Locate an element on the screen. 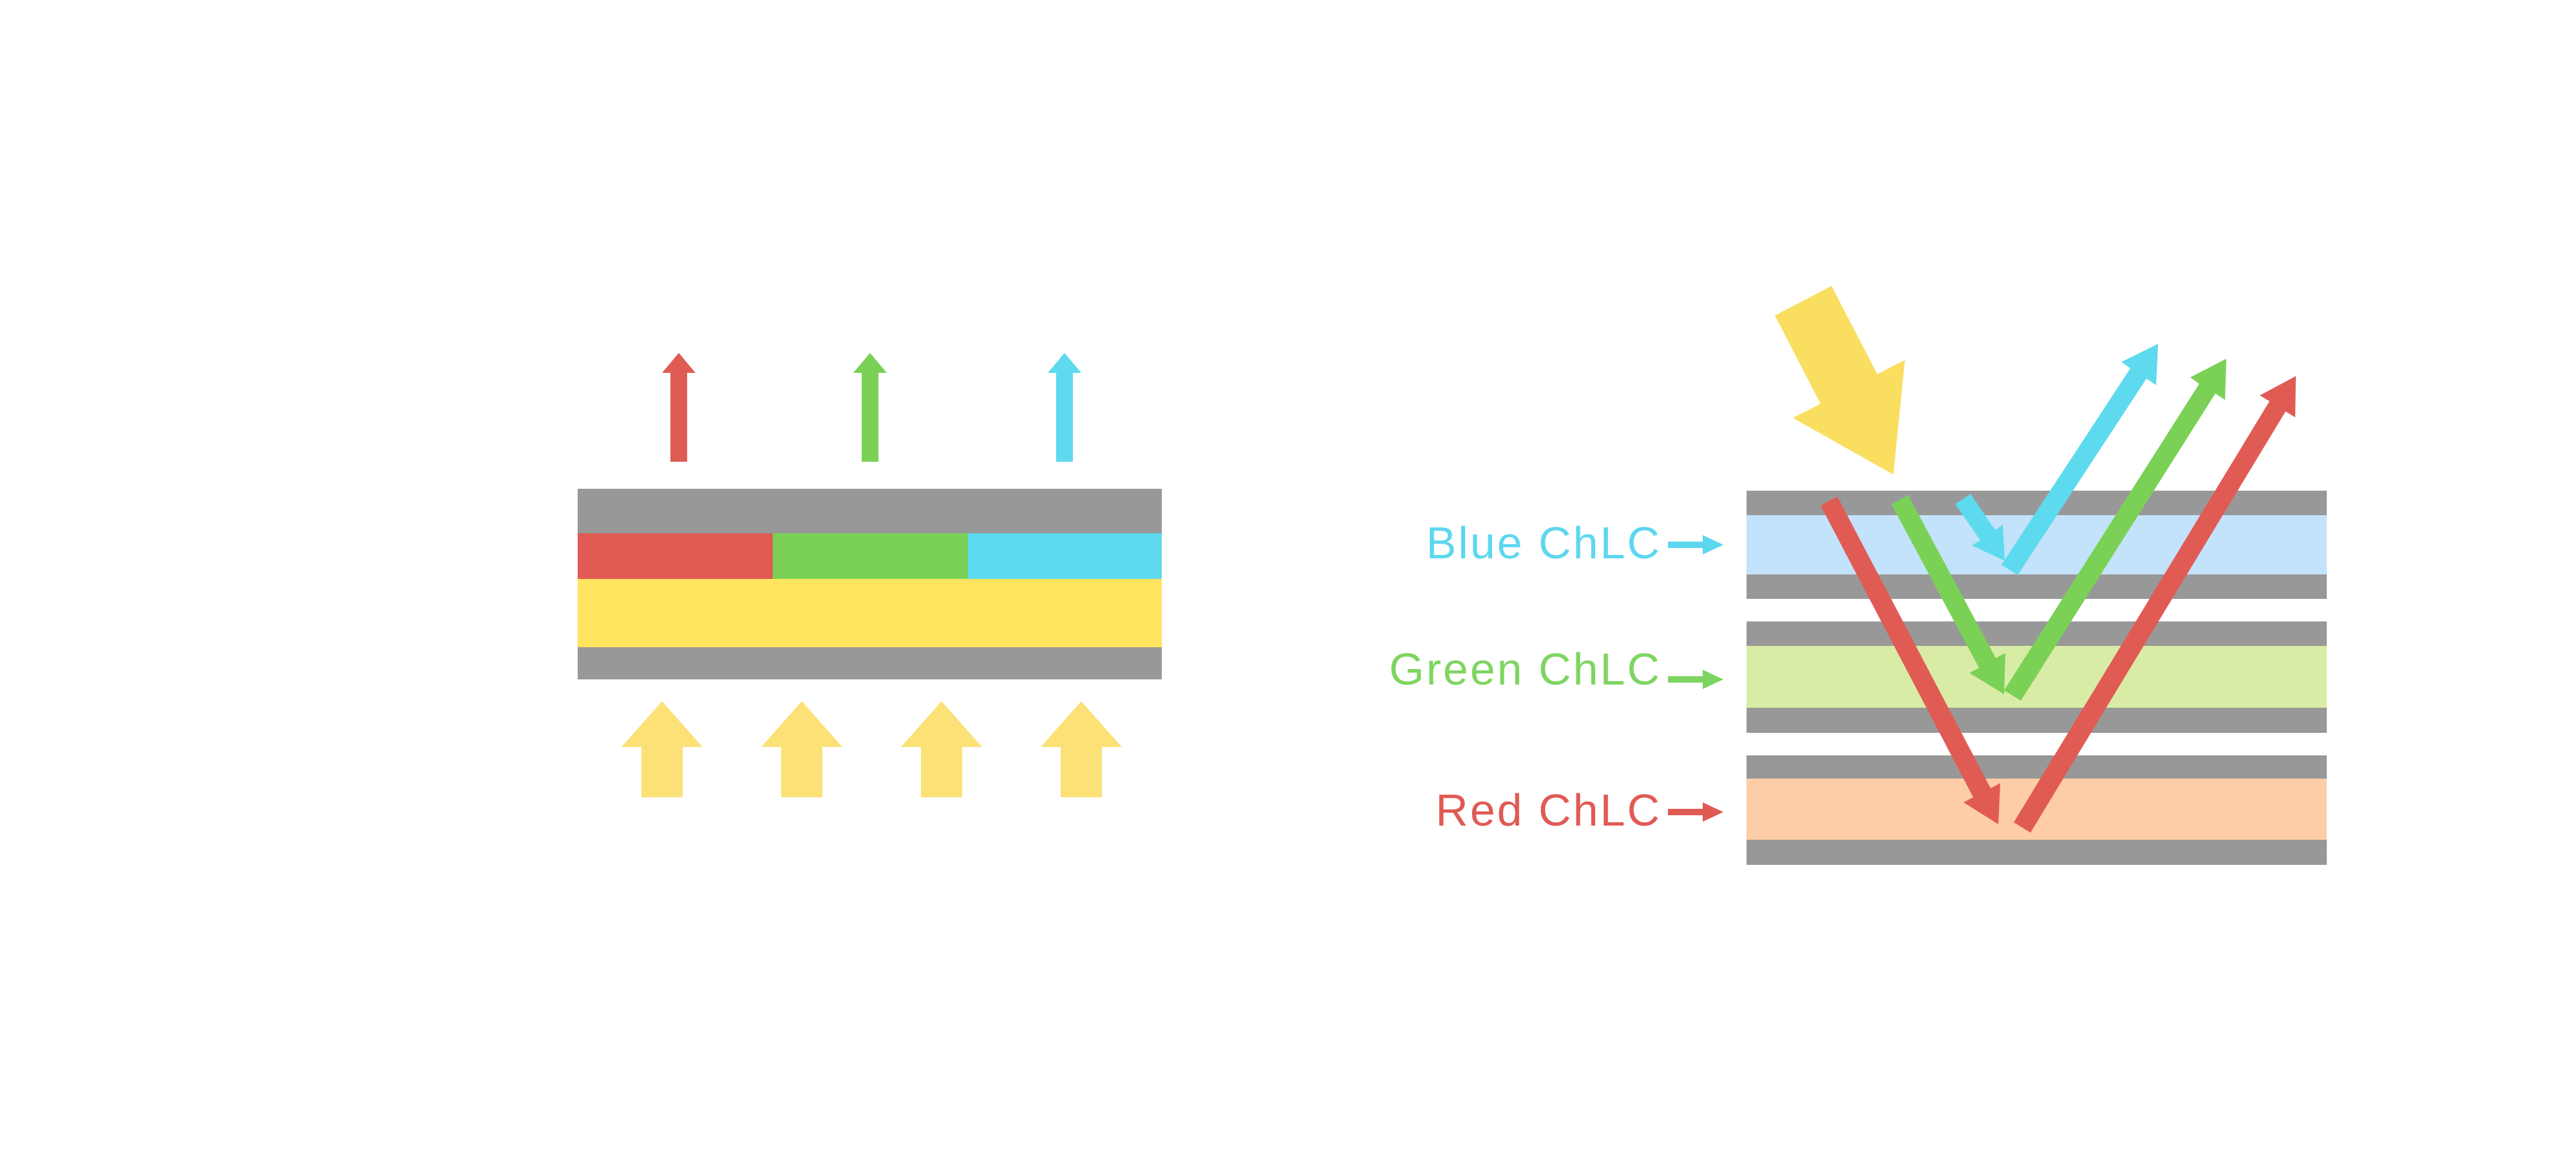  cyan-emitted-arrow-icon is located at coordinates (1064, 407).